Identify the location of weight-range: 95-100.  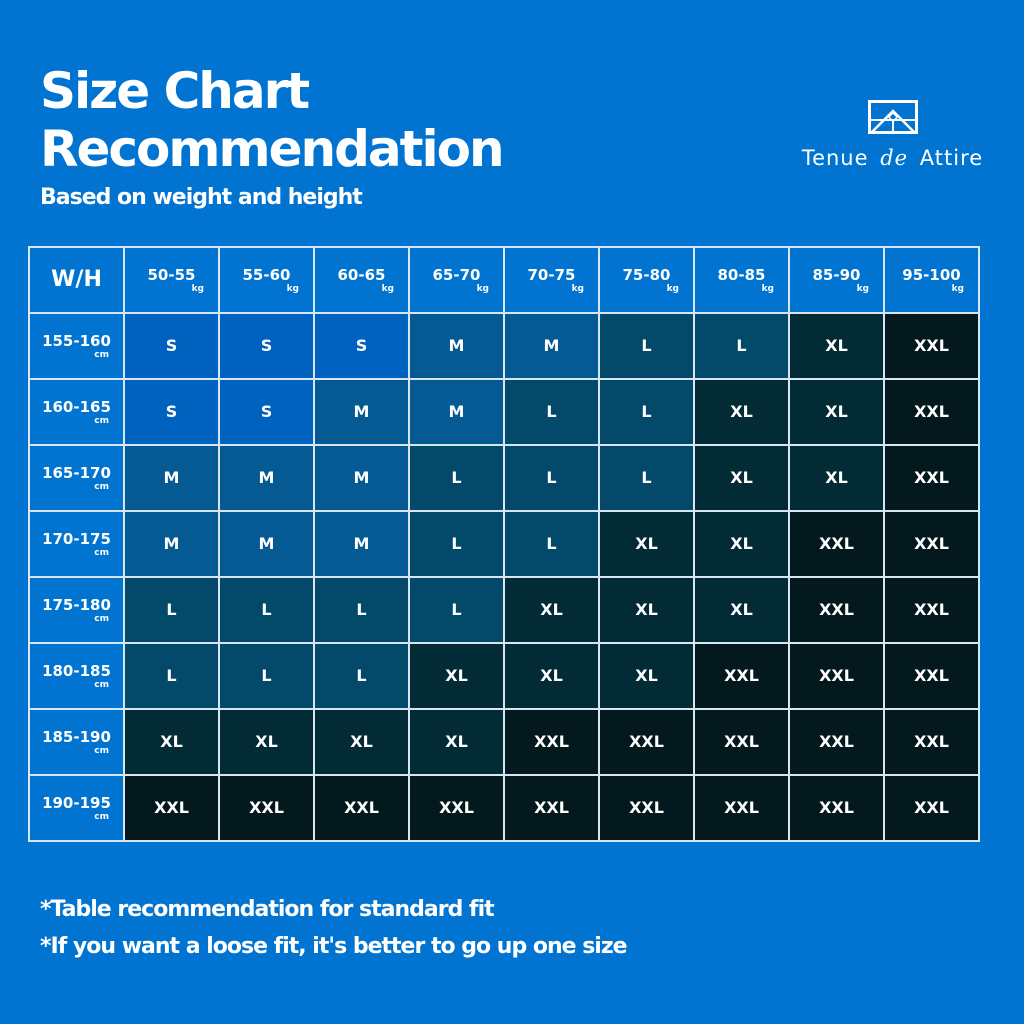
(931, 274).